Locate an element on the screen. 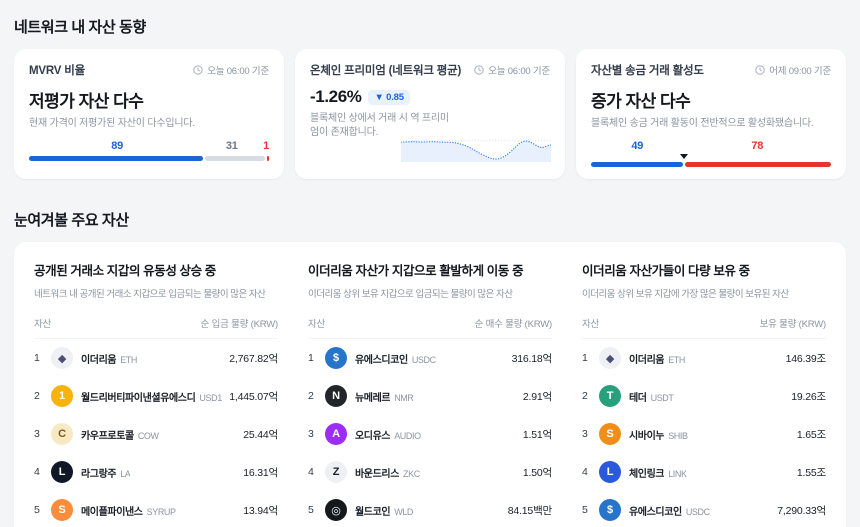  asset-column-subtitle: 이더리움 상위 보유 지갑으로 입금되는 물량이 많은 자산 is located at coordinates (410, 294).